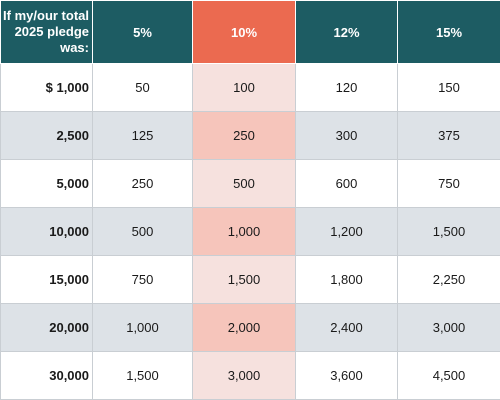 Image resolution: width=500 pixels, height=400 pixels. What do you see at coordinates (142, 32) in the screenshot?
I see `header-5-percent: 5%` at bounding box center [142, 32].